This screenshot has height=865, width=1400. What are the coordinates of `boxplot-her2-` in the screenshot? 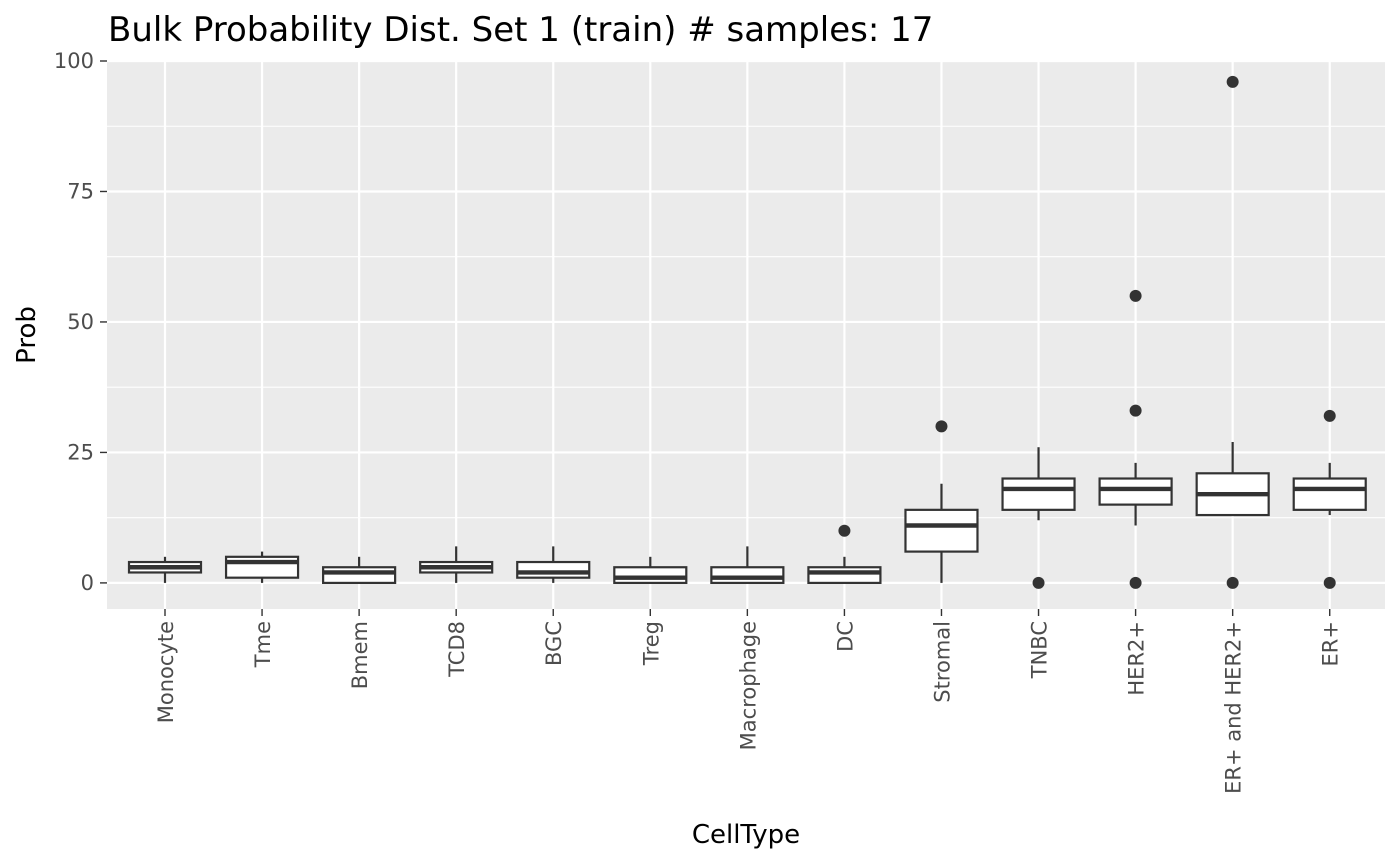 It's located at (1135, 439).